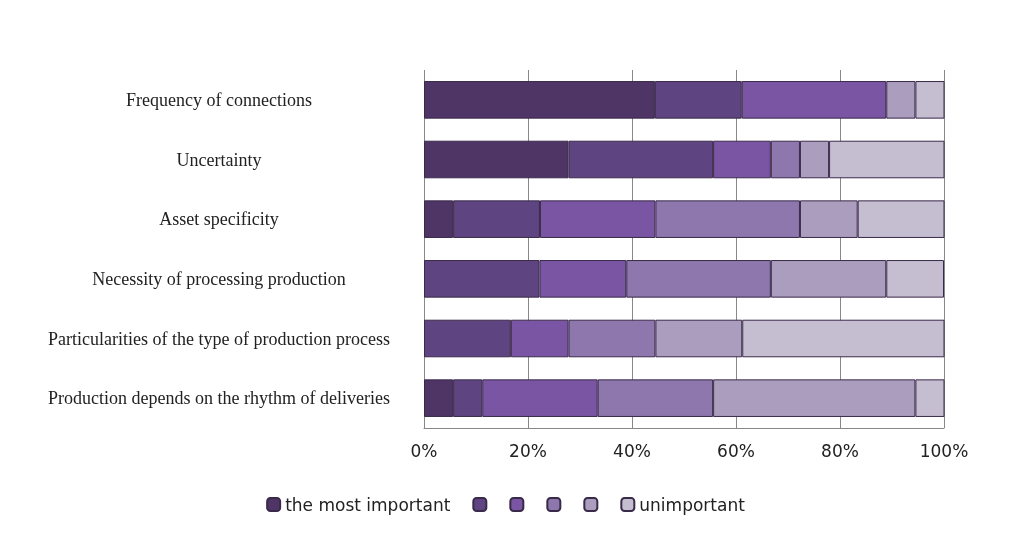 The image size is (1011, 548). I want to click on y-tick-label: Uncertainty, so click(219, 159).